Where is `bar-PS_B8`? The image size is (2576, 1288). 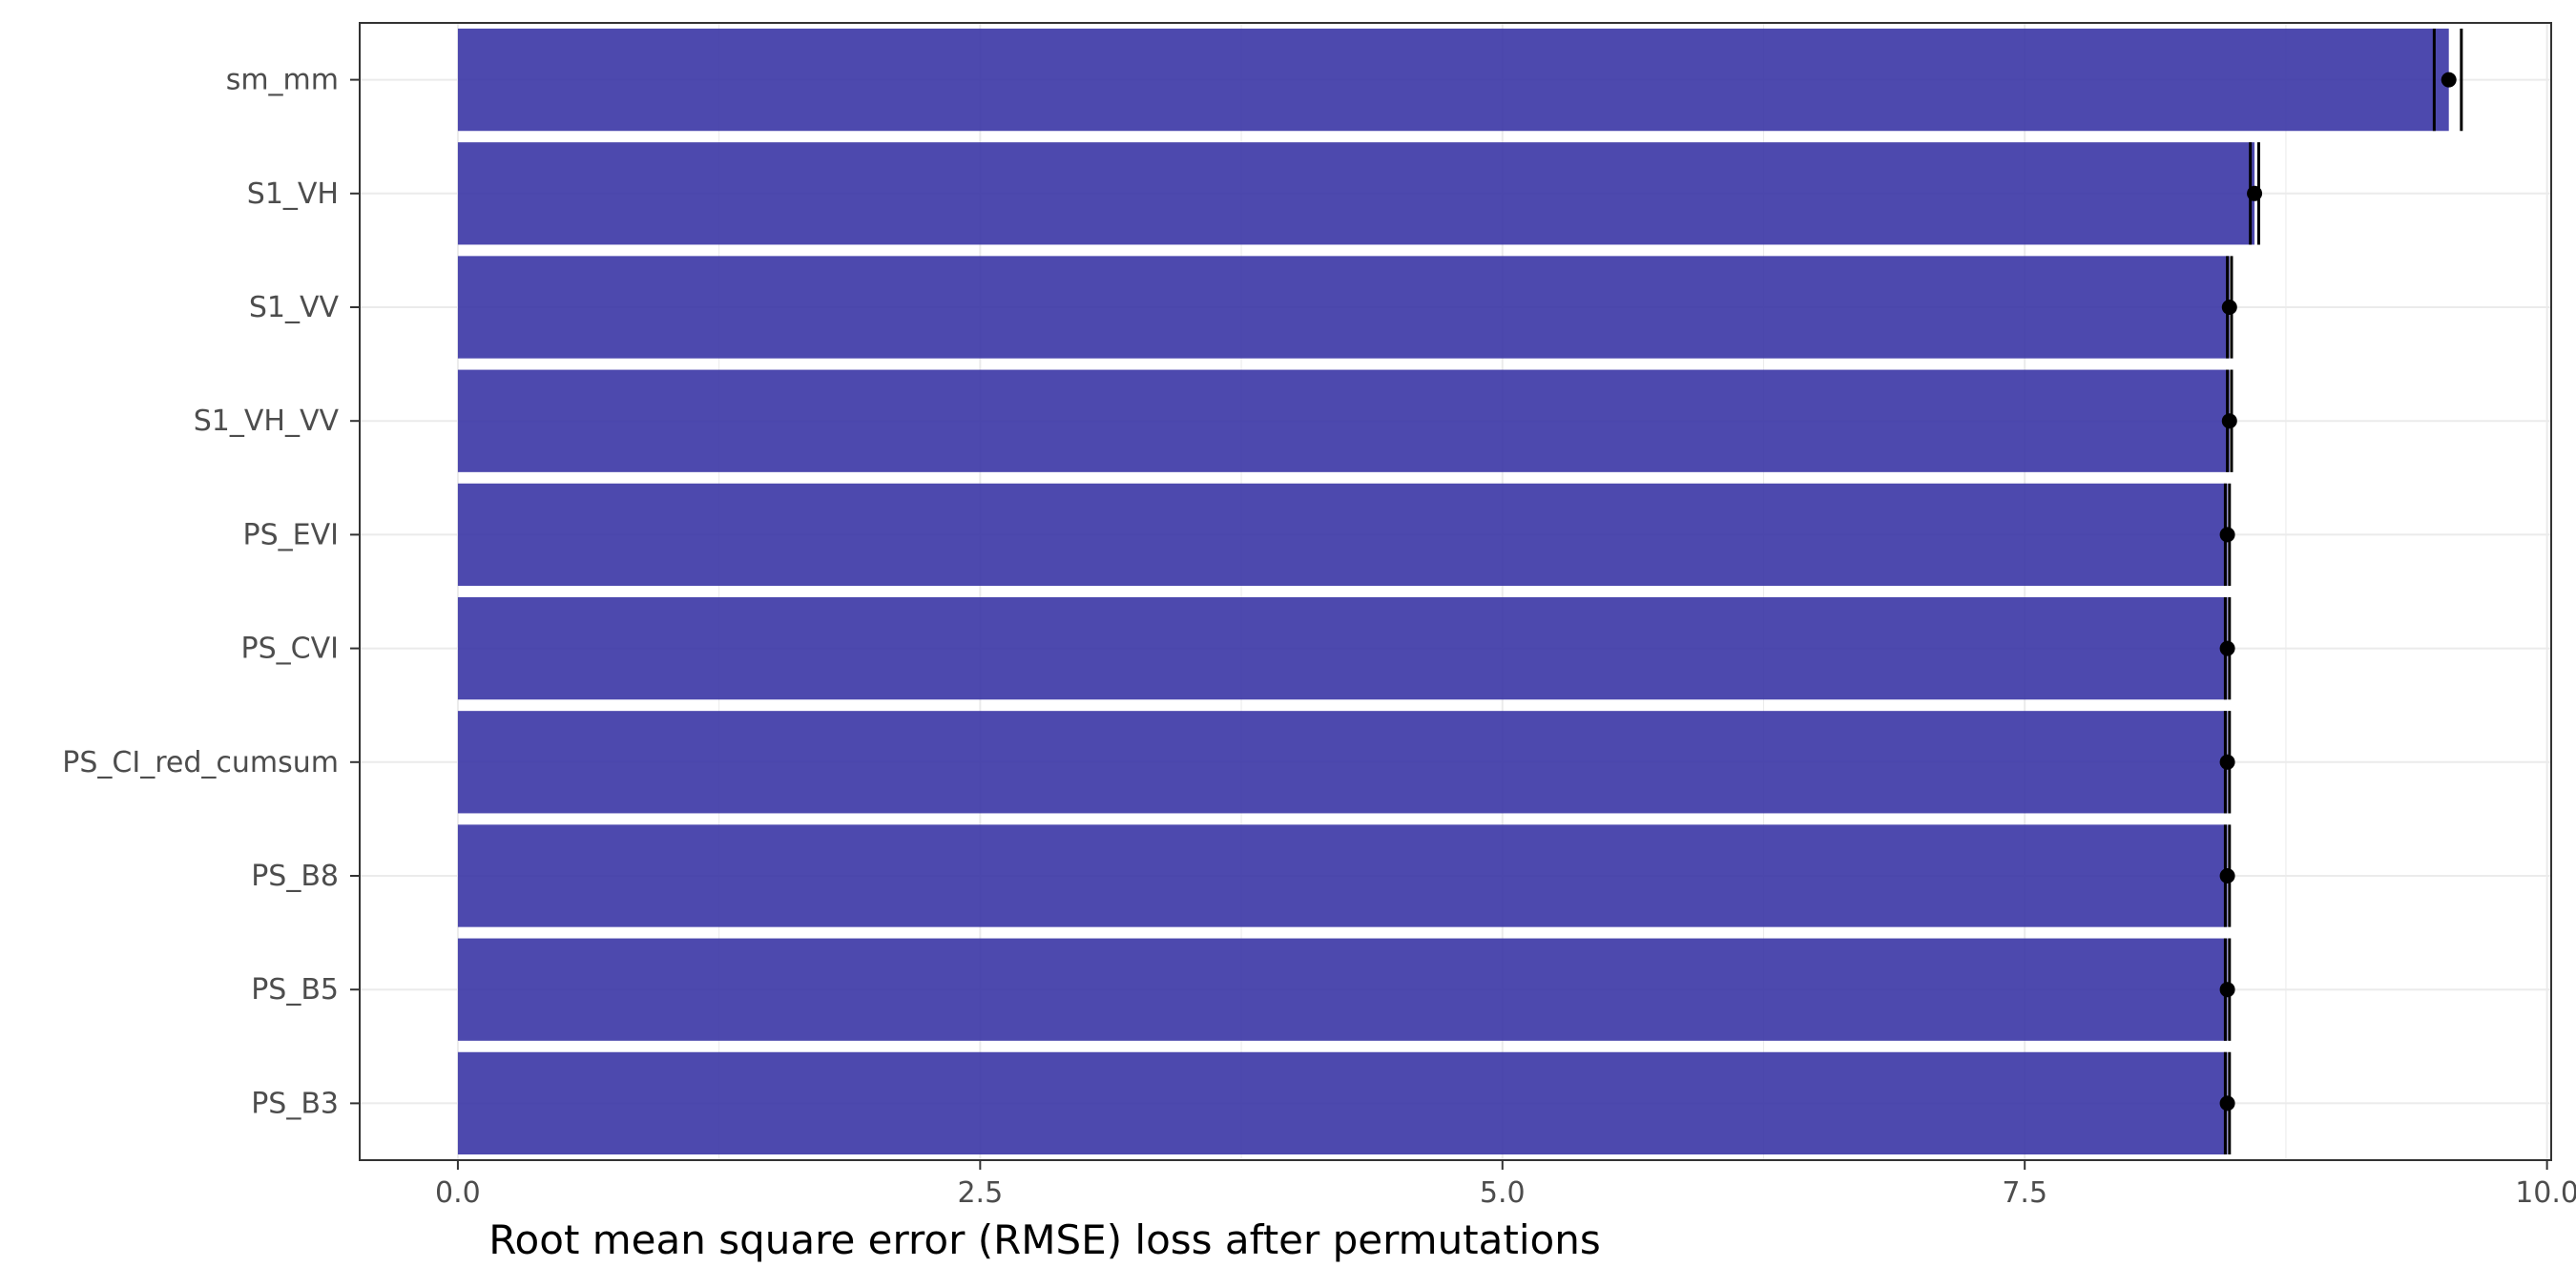 bar-PS_B8 is located at coordinates (1342, 875).